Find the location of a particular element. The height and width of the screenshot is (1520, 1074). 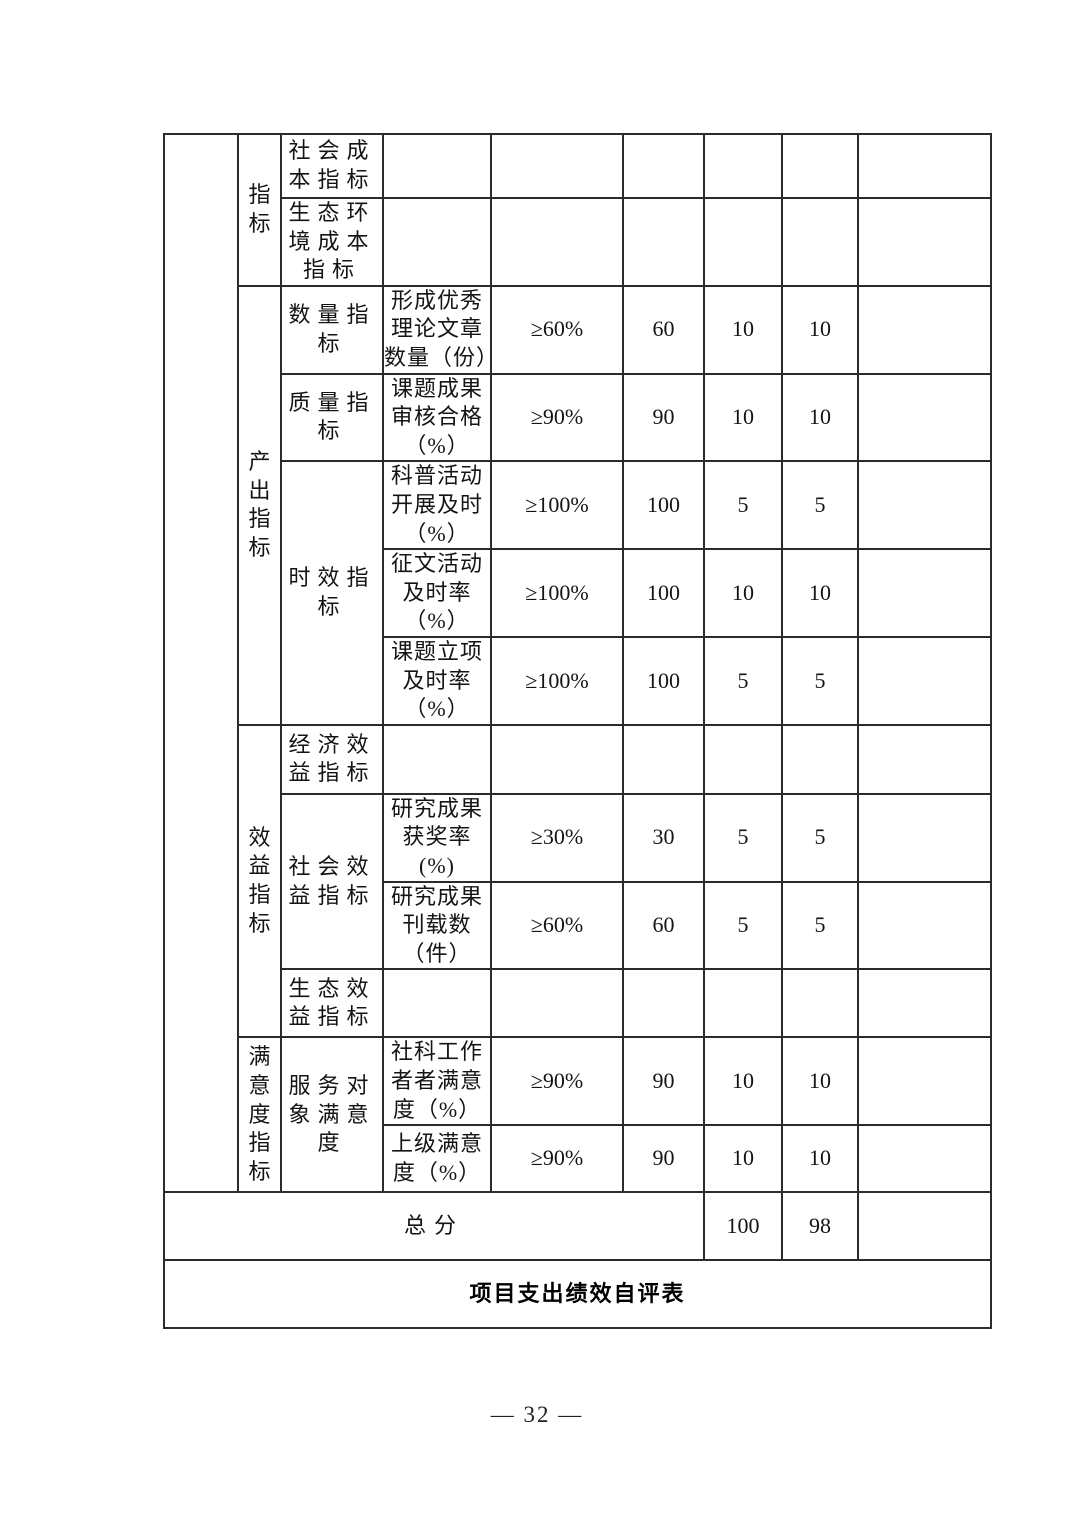

cell-group-output-indicators: 产 出 指 标 is located at coordinates (259, 505).